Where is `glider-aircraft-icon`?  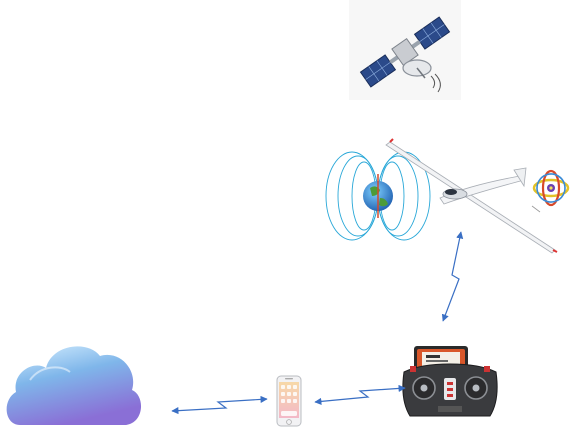 glider-aircraft-icon is located at coordinates (471, 196).